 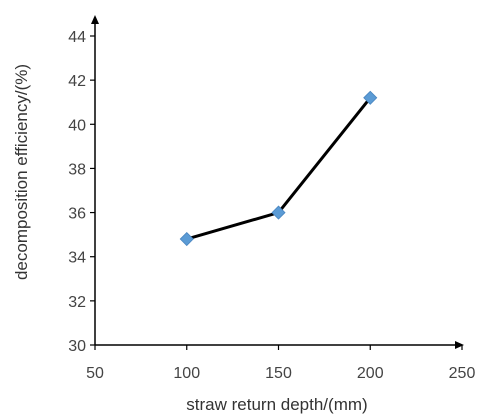 What do you see at coordinates (21, 172) in the screenshot?
I see `y-axis-label: decomposition efficiency/(%)` at bounding box center [21, 172].